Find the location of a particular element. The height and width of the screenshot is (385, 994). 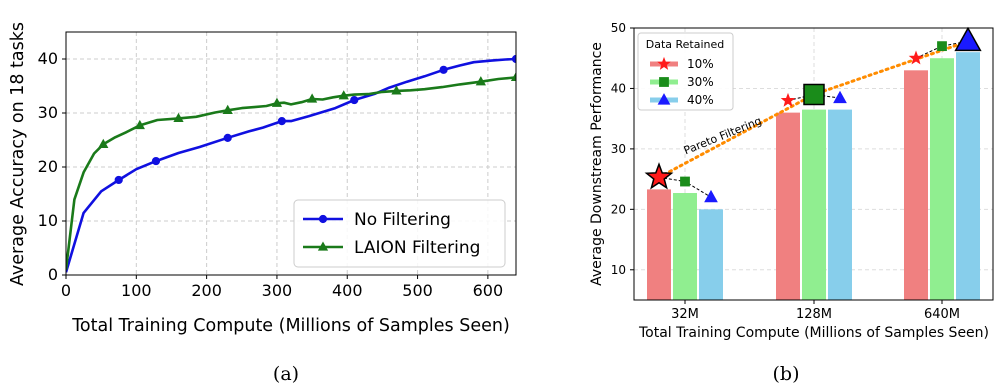

y-tick-label-a: 40 is located at coordinates (48, 58).